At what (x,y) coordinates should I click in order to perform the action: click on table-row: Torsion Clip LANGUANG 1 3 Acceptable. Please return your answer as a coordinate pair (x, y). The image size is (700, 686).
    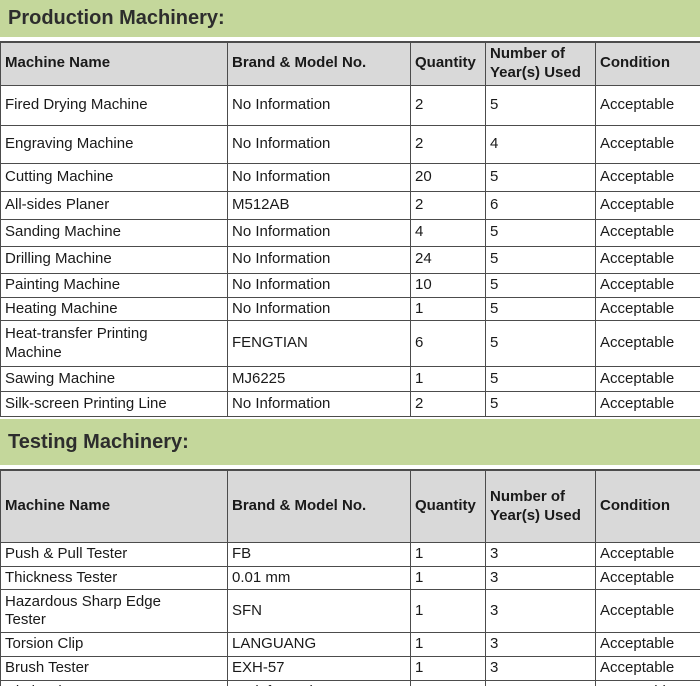
    Looking at the image, I should click on (350, 644).